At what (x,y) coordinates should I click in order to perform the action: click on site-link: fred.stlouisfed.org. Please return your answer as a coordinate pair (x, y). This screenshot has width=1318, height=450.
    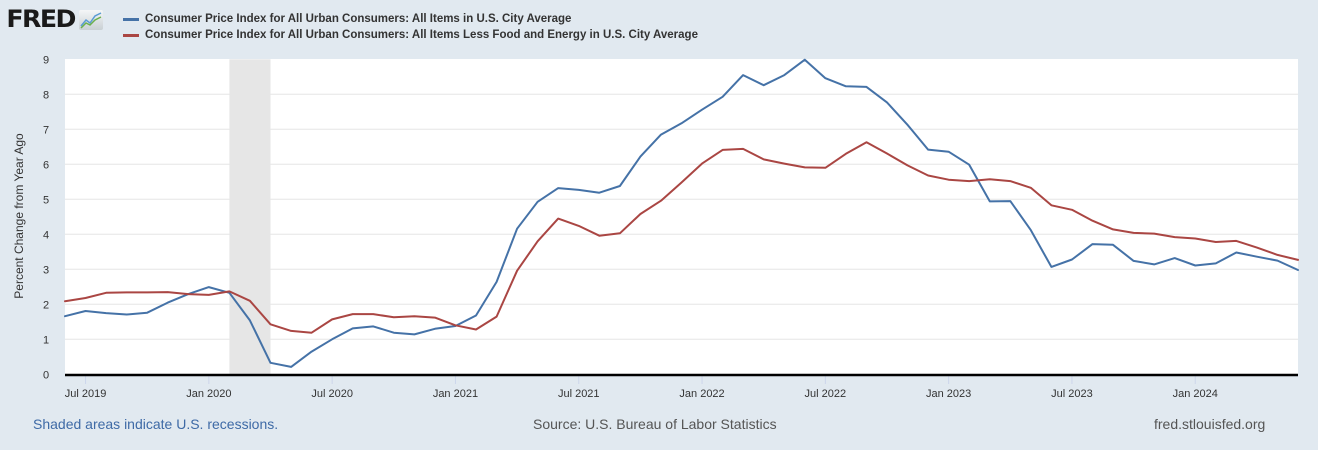
    Looking at the image, I should click on (1210, 424).